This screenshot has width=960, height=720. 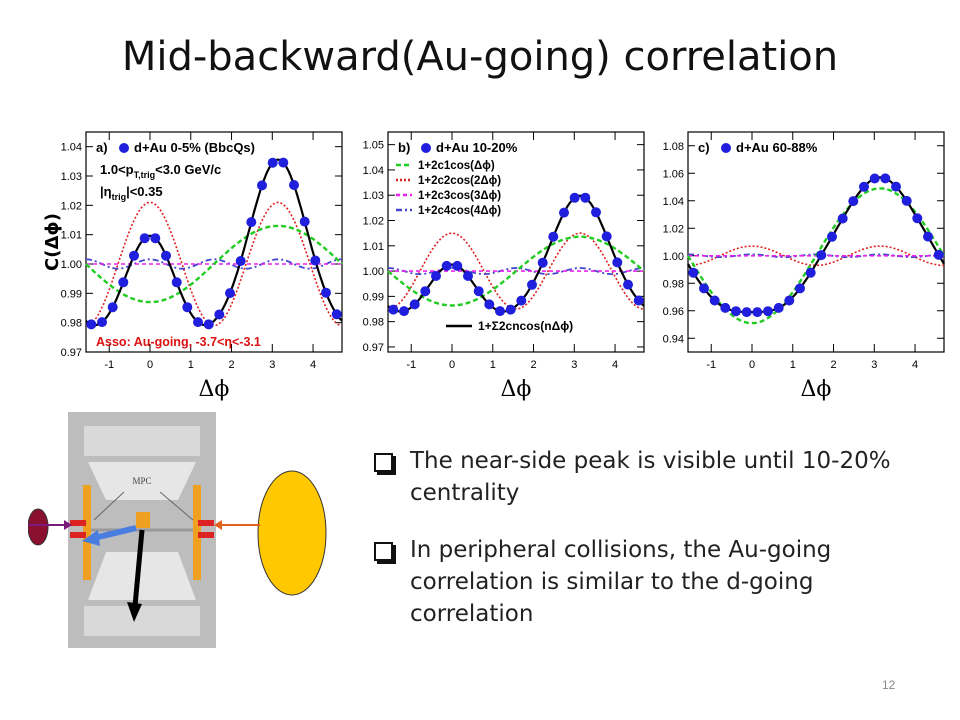 What do you see at coordinates (673, 312) in the screenshot?
I see `y-tick-label: 0.96` at bounding box center [673, 312].